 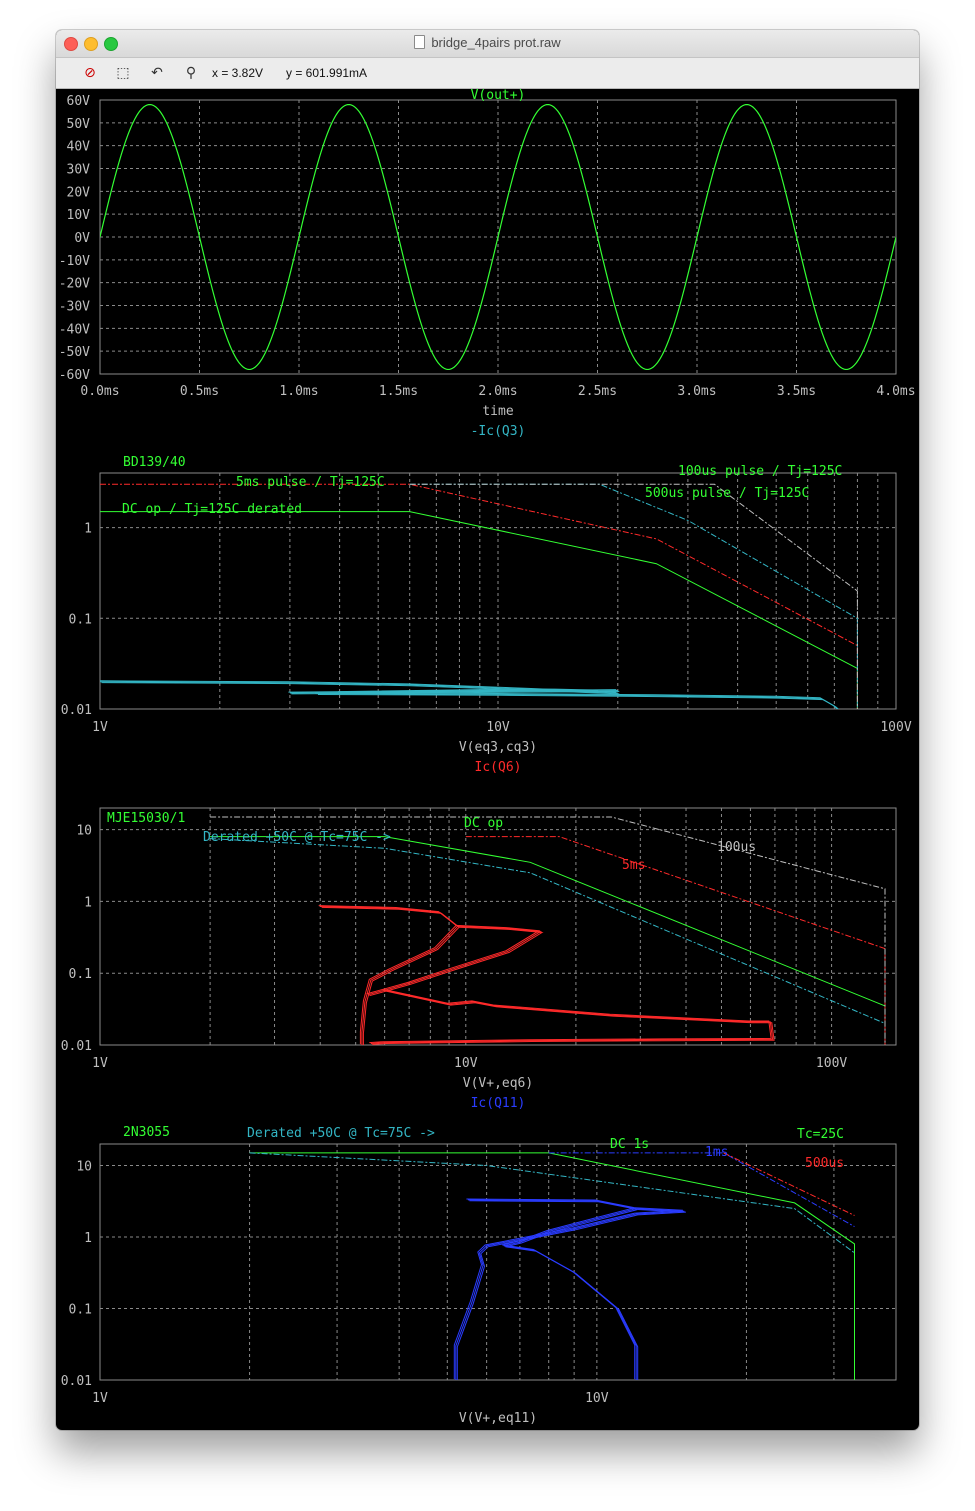 What do you see at coordinates (487, 73) in the screenshot?
I see `plot-toolbar: ⊘ ⬚ ↶ ⚲ x = 3.82V y = 601.991mA` at bounding box center [487, 73].